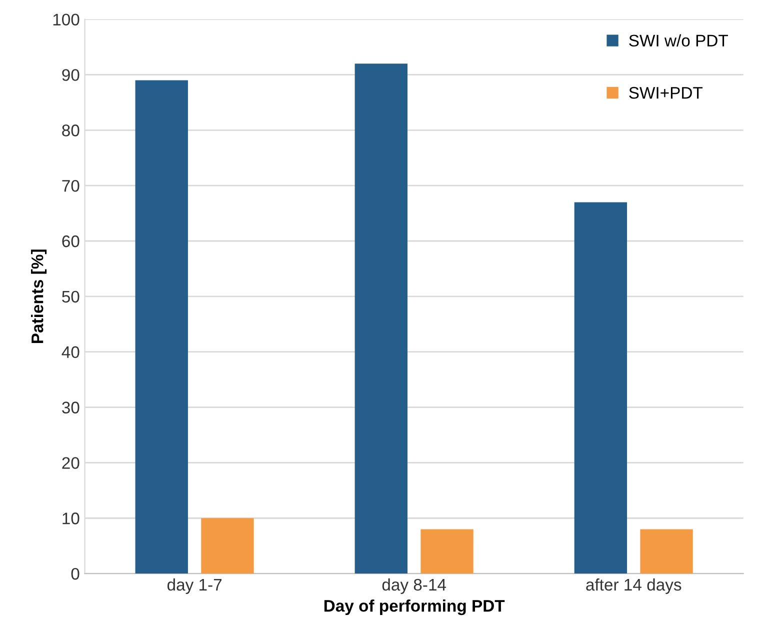 This screenshot has height=643, width=757. What do you see at coordinates (71, 186) in the screenshot?
I see `y-tick-label: 70` at bounding box center [71, 186].